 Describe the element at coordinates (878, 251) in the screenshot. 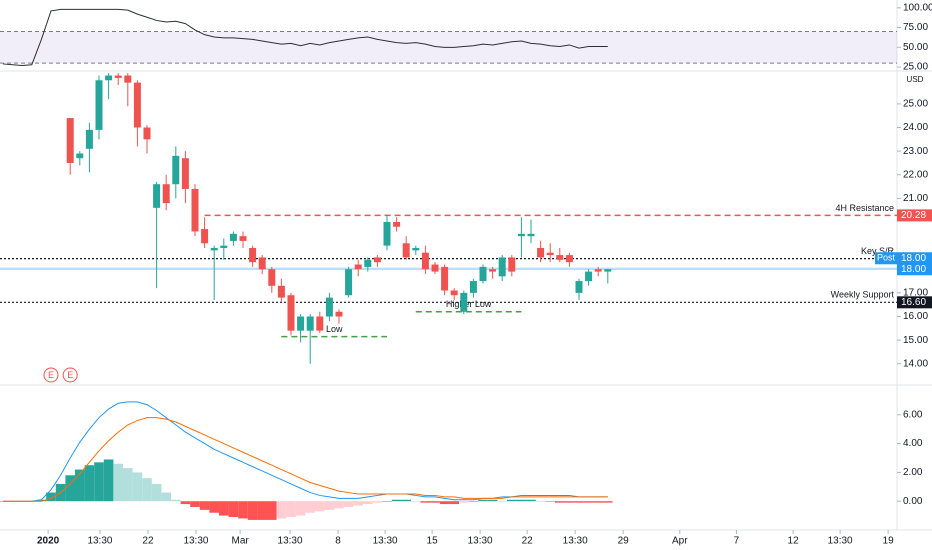

I see `level-label: Key S/R` at that location.